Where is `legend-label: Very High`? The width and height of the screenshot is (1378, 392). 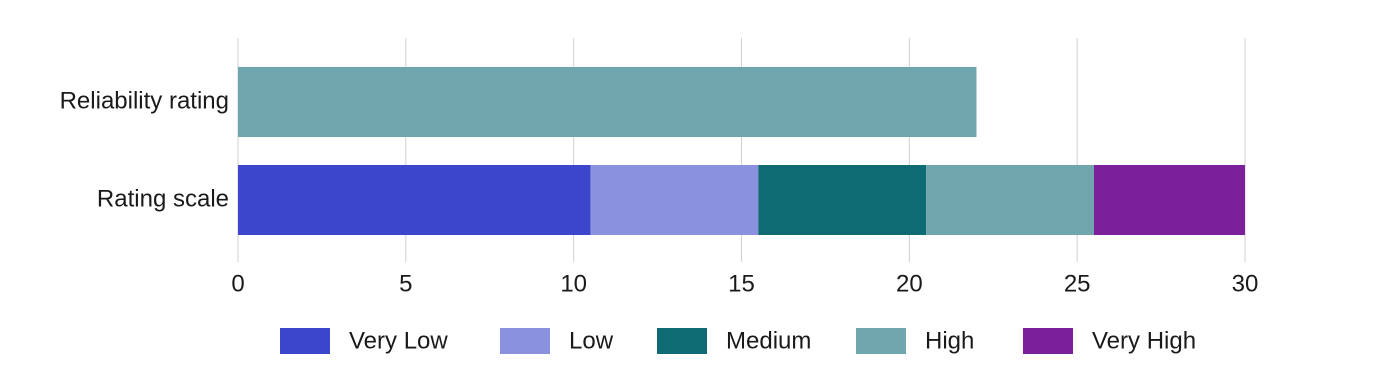 legend-label: Very High is located at coordinates (1144, 340).